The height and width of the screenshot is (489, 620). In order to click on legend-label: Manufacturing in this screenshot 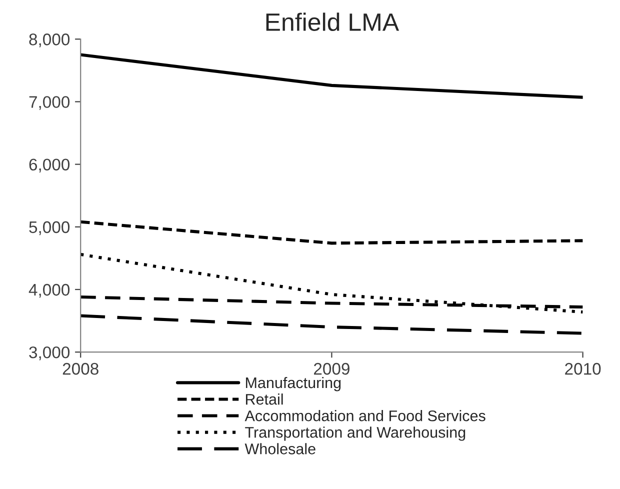, I will do `click(293, 384)`.